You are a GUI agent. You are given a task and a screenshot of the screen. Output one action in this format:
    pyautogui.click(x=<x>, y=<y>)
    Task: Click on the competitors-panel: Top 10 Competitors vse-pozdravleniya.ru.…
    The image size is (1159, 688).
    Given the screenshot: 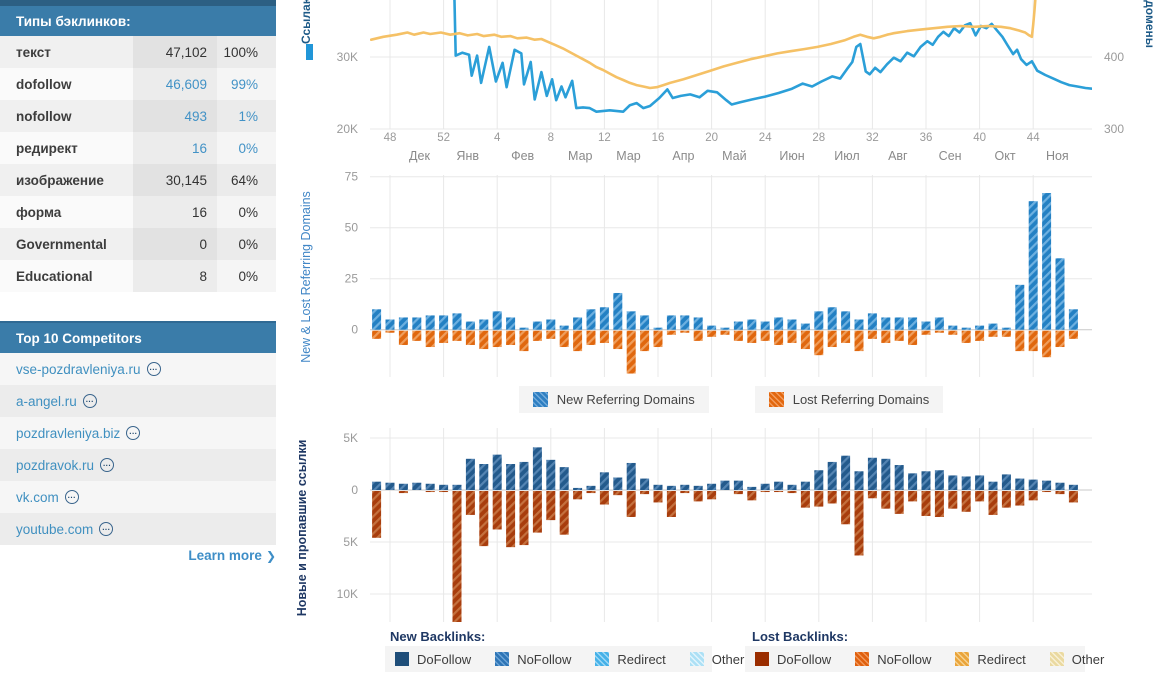 What is the action you would take?
    pyautogui.click(x=138, y=433)
    